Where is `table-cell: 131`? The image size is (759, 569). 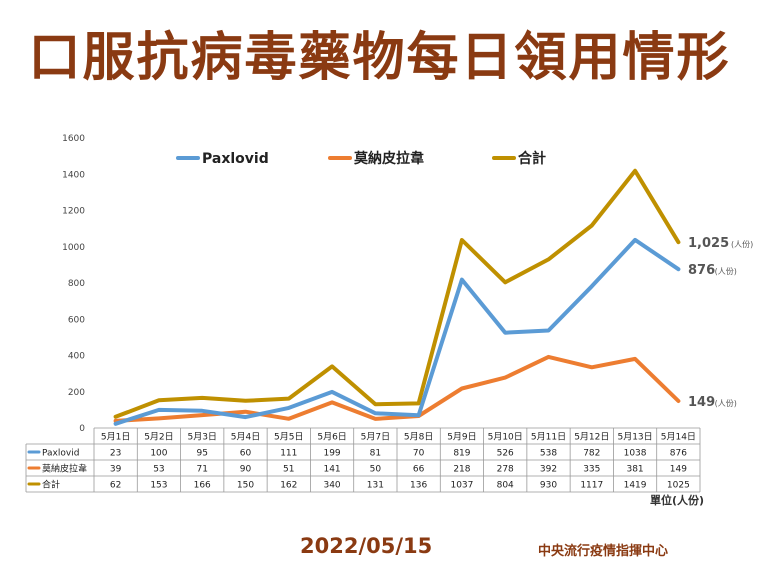
table-cell: 131 is located at coordinates (375, 486).